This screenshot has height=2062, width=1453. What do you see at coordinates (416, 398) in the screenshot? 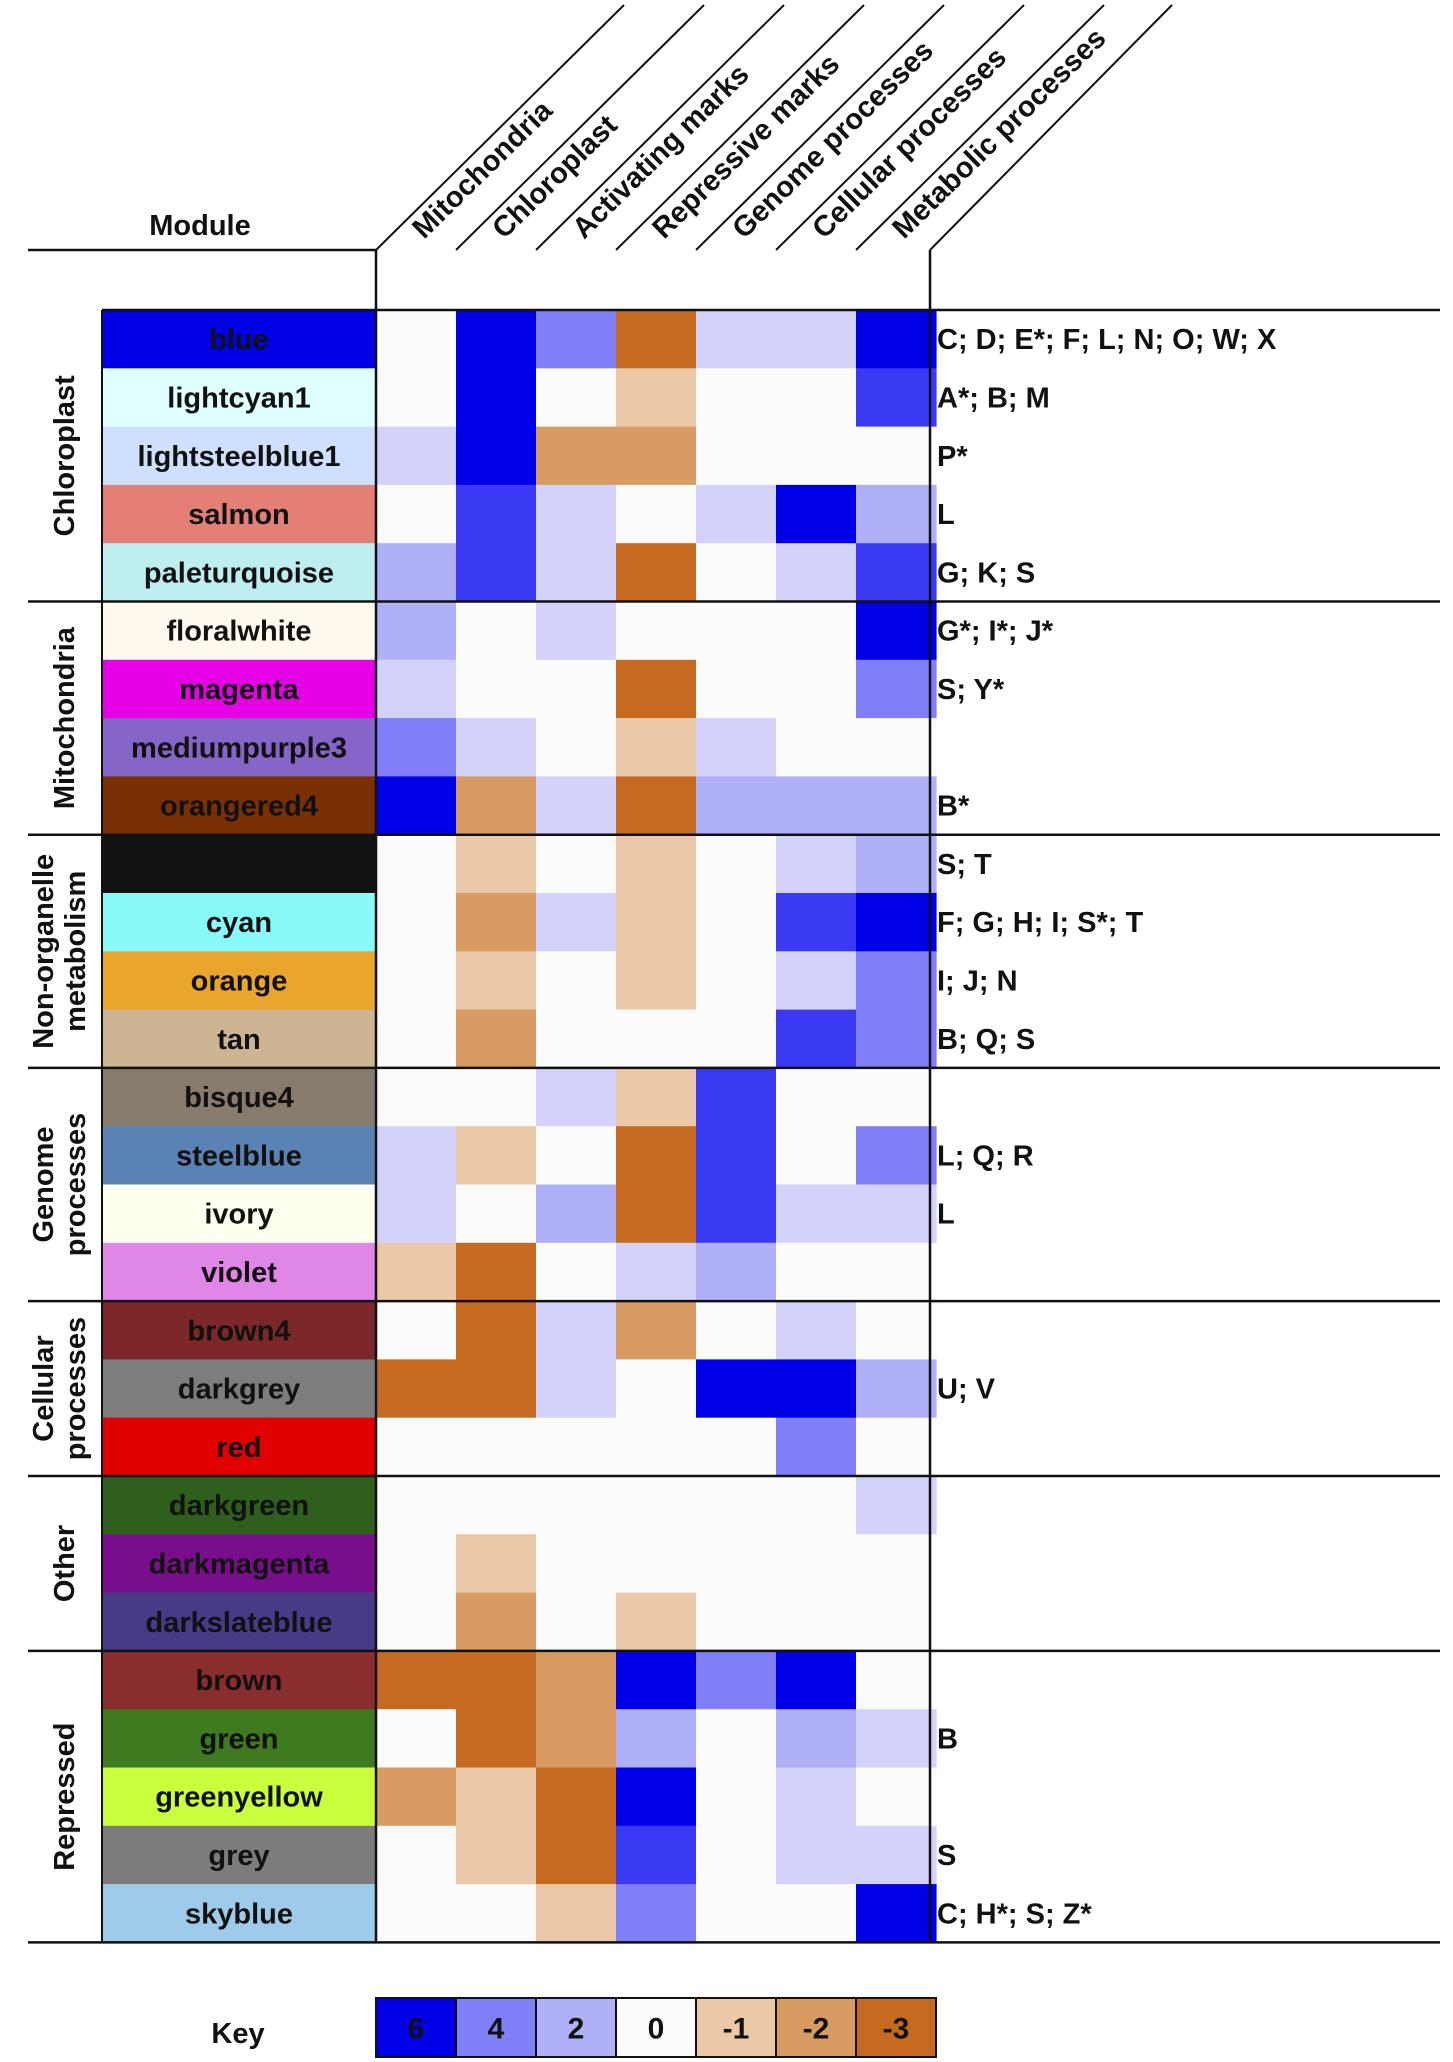
I see `cell-lightcyan1-mitochondria` at bounding box center [416, 398].